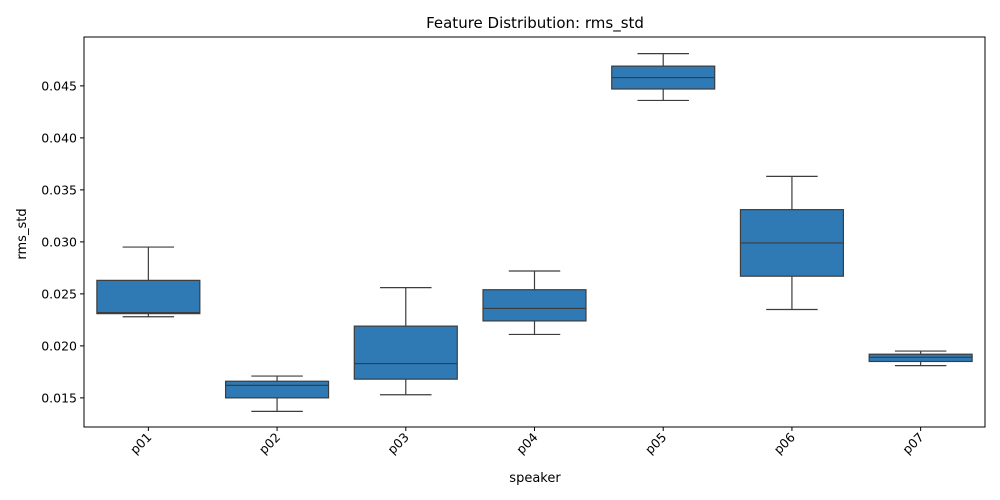  What do you see at coordinates (920, 358) in the screenshot?
I see `box-p07` at bounding box center [920, 358].